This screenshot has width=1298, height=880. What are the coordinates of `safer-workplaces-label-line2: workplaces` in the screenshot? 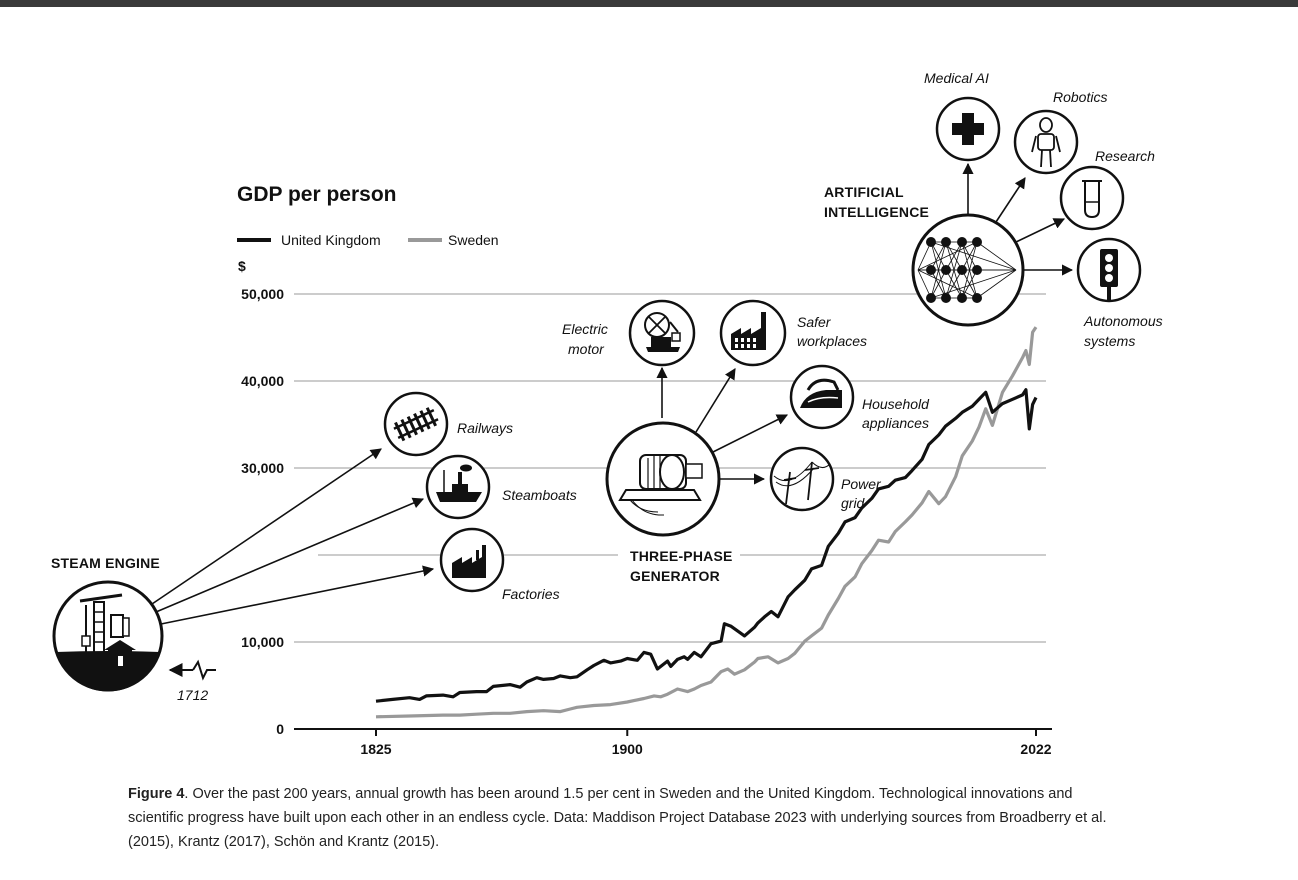 It's located at (832, 341).